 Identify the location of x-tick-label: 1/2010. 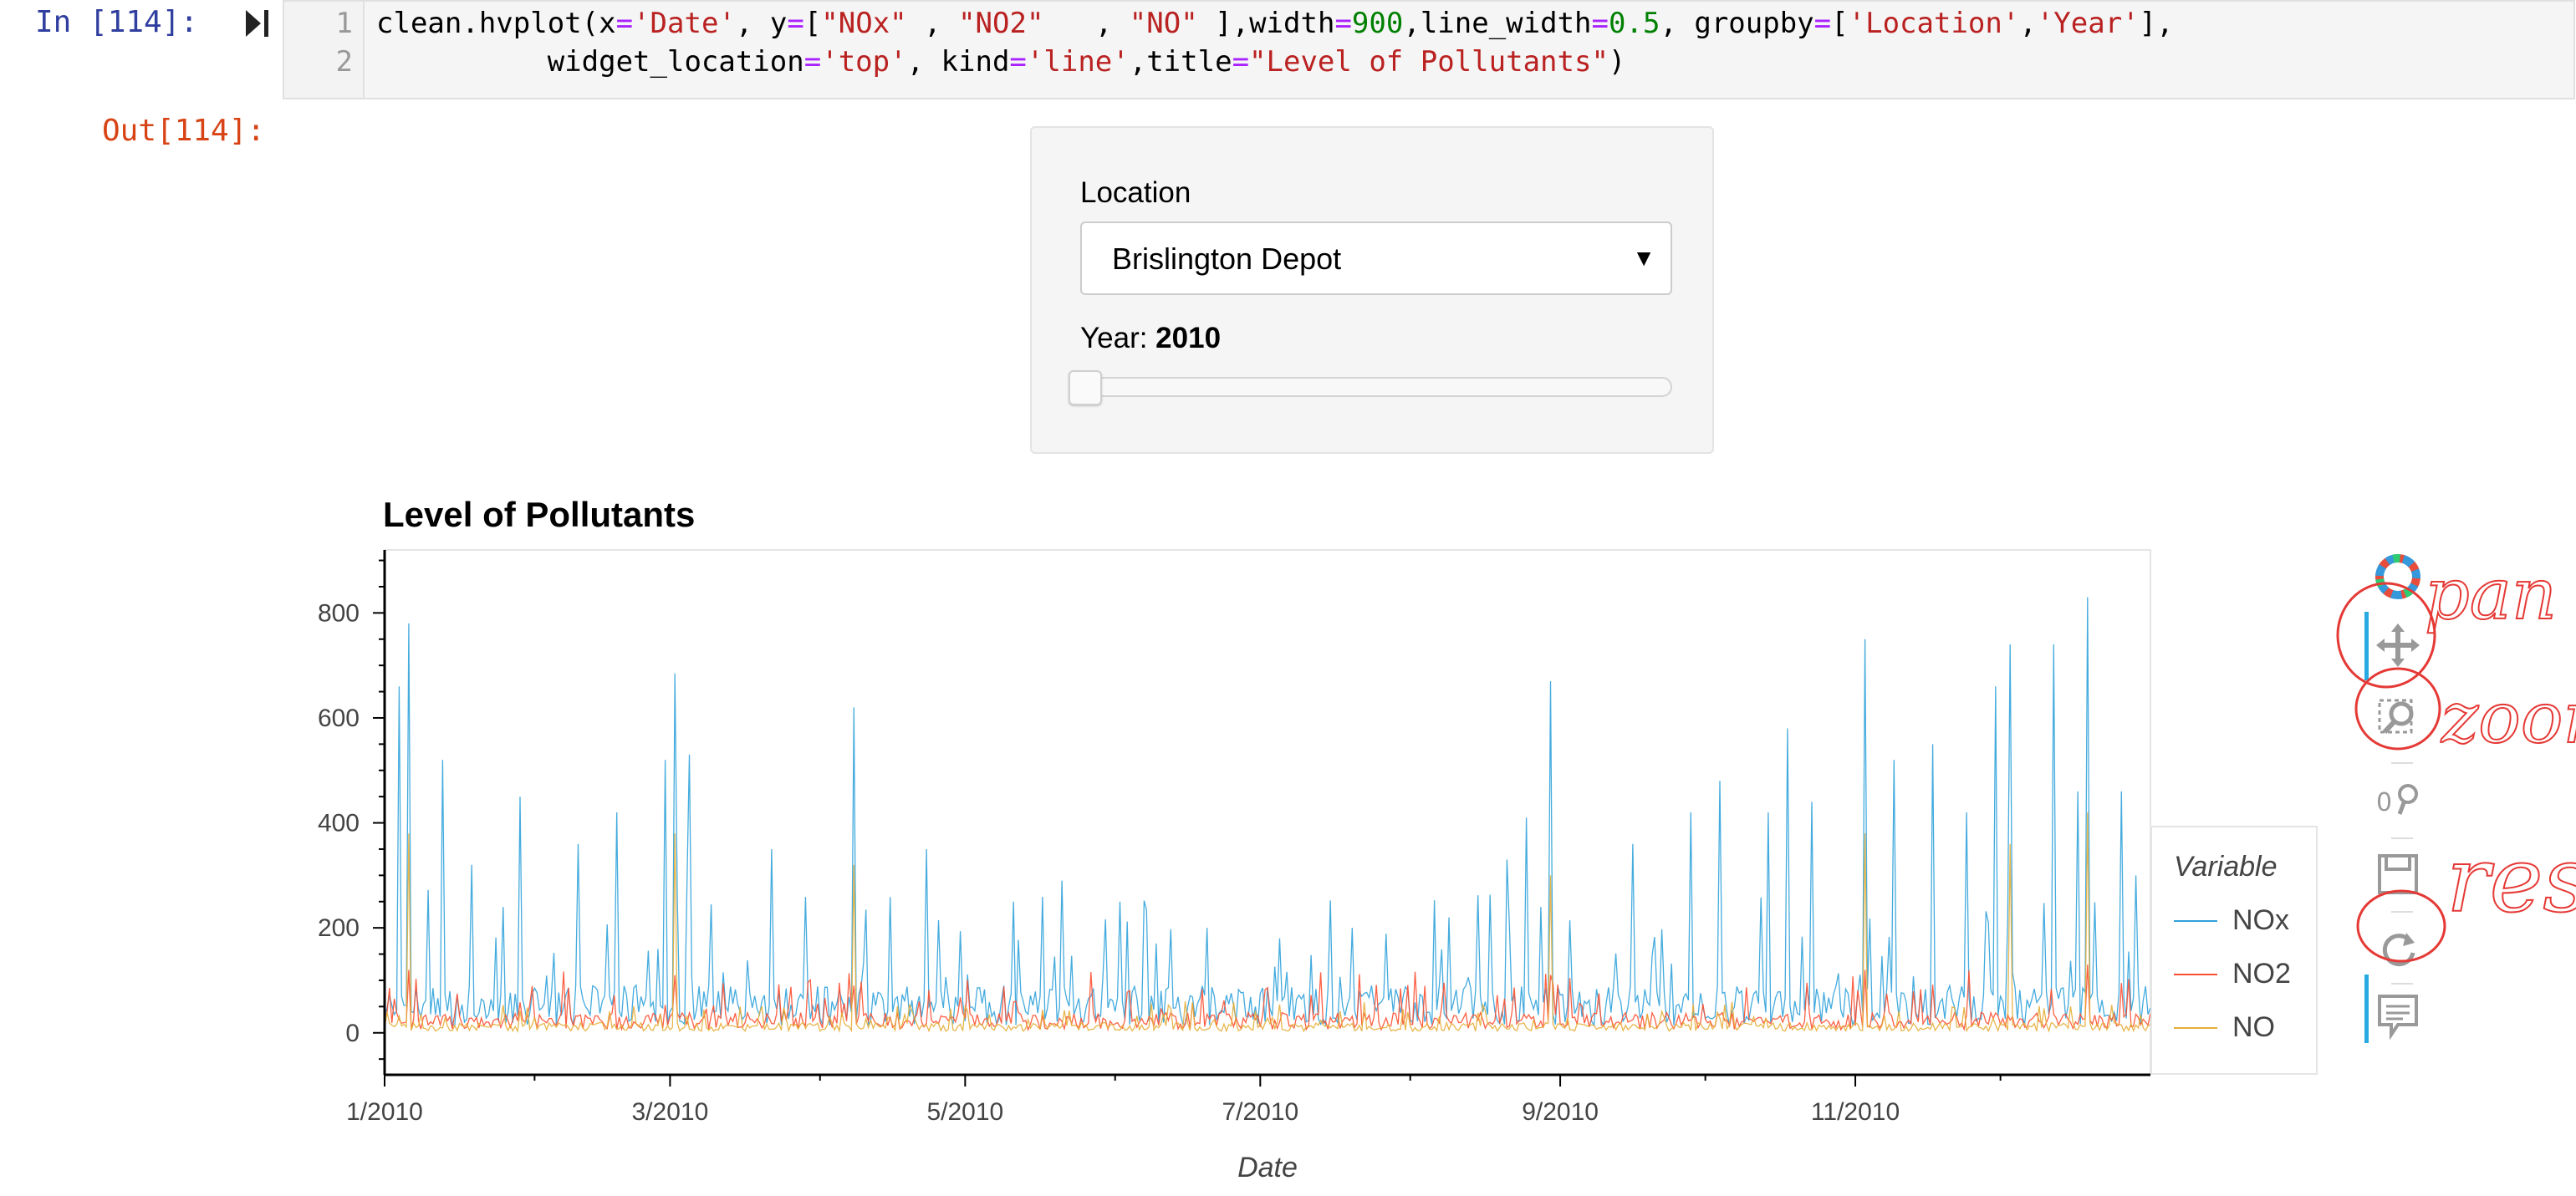
(385, 1112).